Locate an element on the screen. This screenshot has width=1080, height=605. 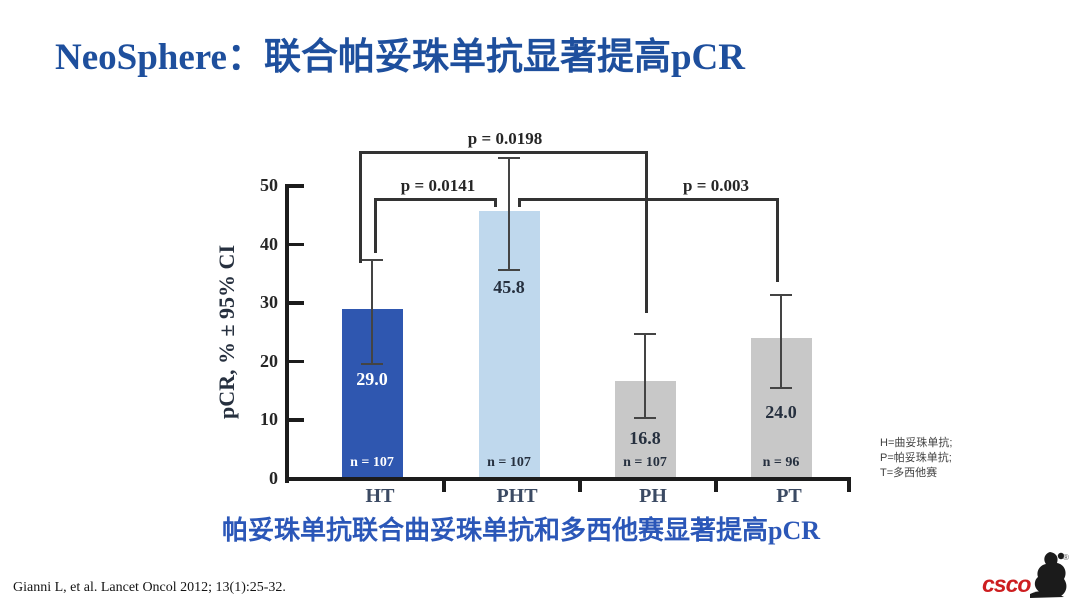
bar-n-label: n = 96 is located at coordinates (781, 462).